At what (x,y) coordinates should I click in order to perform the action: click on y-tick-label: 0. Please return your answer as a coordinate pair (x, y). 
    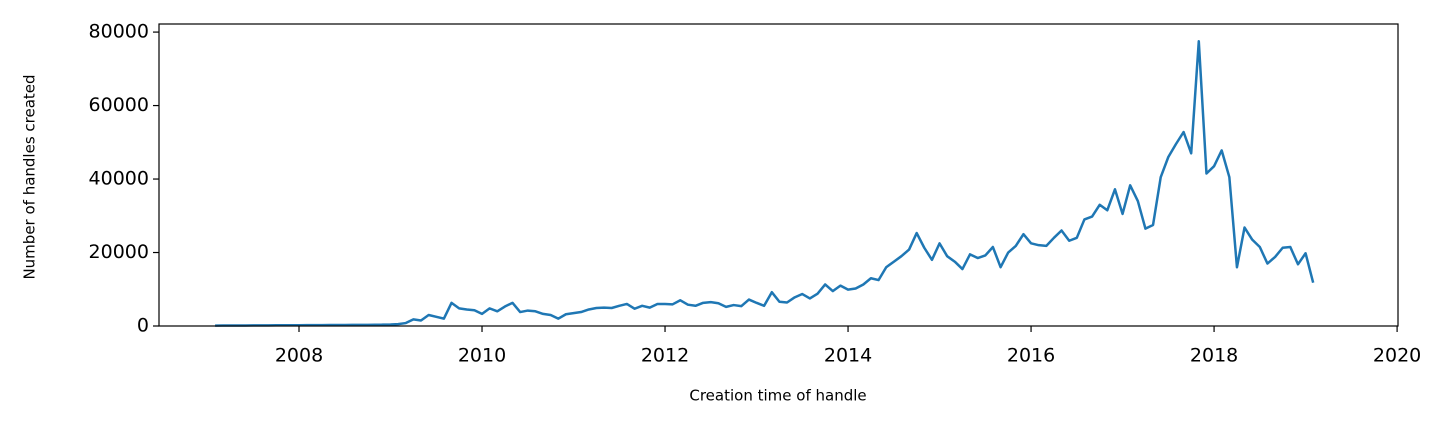
    Looking at the image, I should click on (143, 326).